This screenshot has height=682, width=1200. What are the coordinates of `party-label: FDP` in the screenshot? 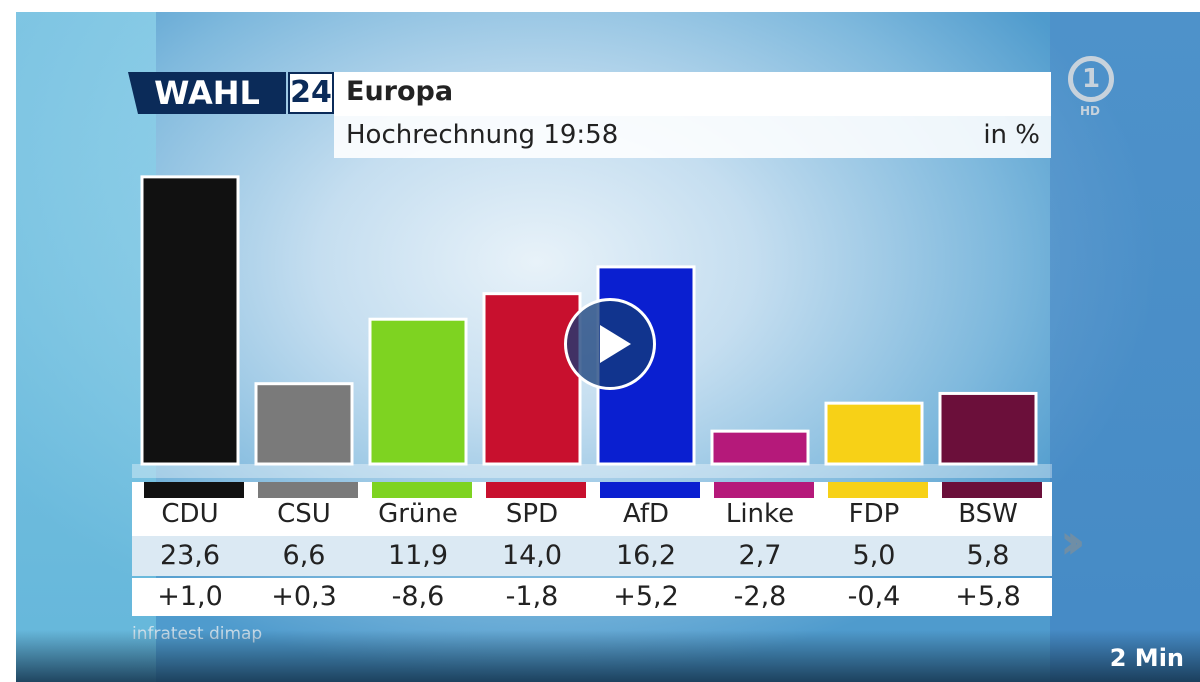 It's located at (874, 514).